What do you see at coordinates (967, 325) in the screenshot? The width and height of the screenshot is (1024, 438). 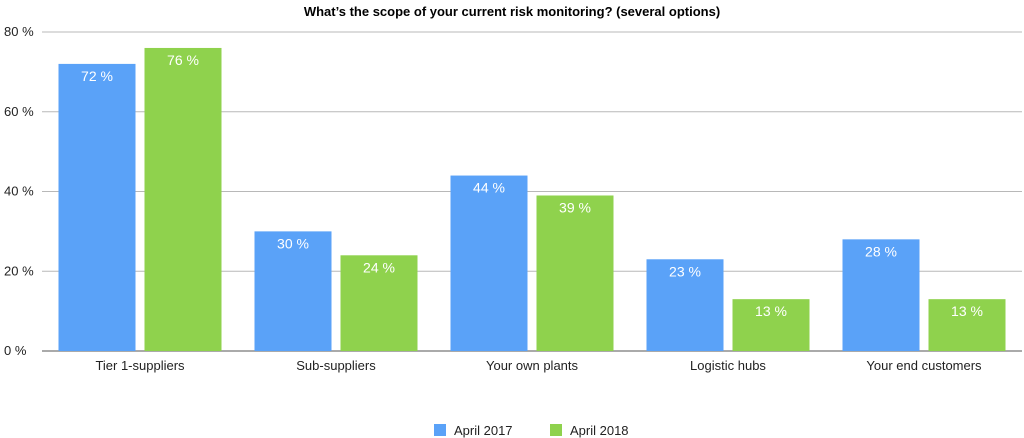 I see `bar-your-end-customers-april-2018` at bounding box center [967, 325].